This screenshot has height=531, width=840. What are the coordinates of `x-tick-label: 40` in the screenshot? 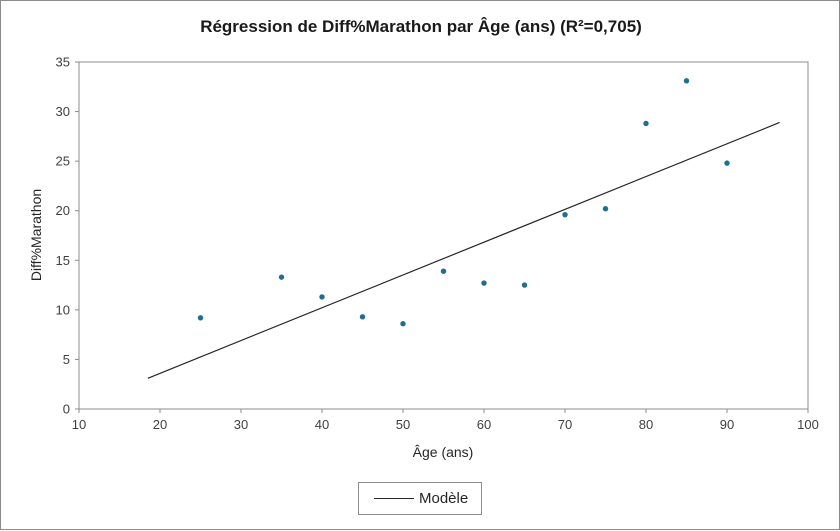 It's located at (322, 424).